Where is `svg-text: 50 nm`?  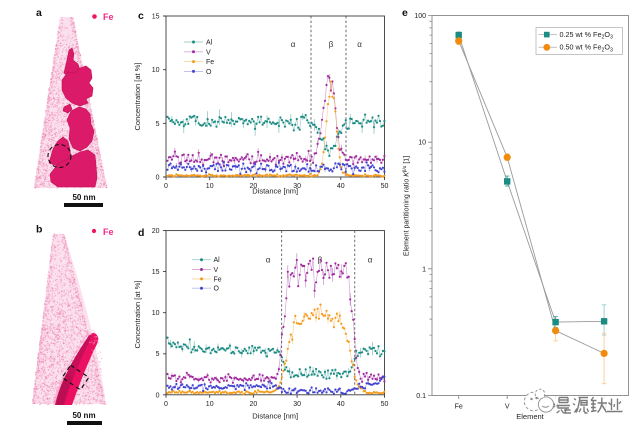 svg-text: 50 nm is located at coordinates (83, 197).